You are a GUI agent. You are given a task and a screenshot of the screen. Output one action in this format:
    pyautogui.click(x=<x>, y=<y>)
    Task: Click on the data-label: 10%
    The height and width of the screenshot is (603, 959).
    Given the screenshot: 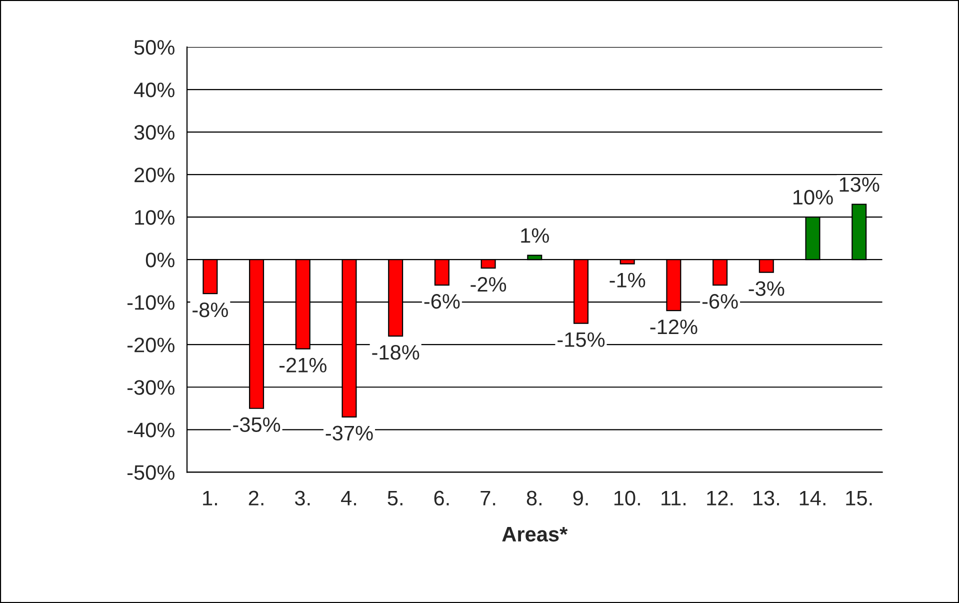 What is the action you would take?
    pyautogui.click(x=813, y=197)
    